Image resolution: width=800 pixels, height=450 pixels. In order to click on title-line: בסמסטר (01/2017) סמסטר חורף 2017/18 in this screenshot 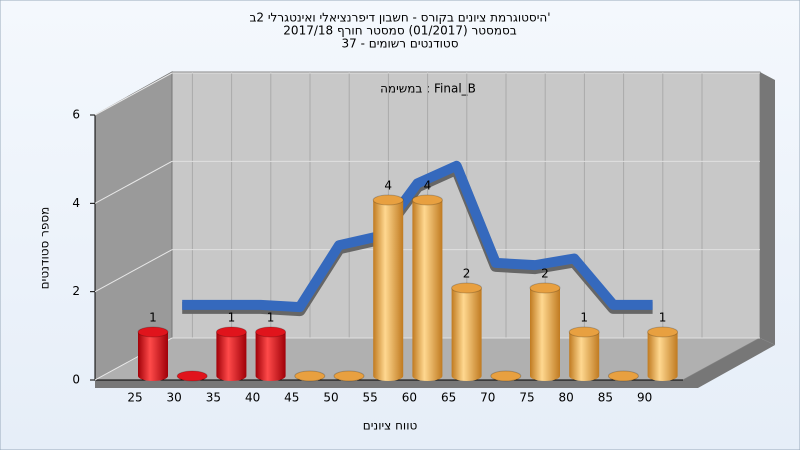, I will do `click(399, 31)`.